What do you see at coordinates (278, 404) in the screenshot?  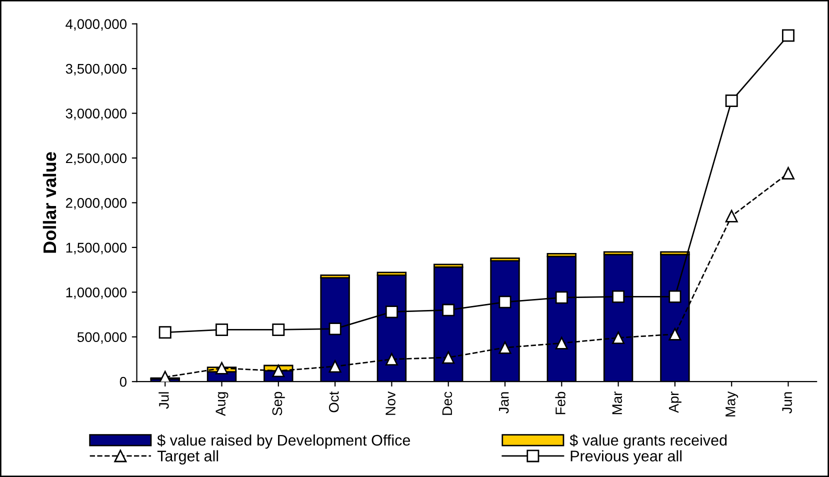 I see `x-tick-label: Sep` at bounding box center [278, 404].